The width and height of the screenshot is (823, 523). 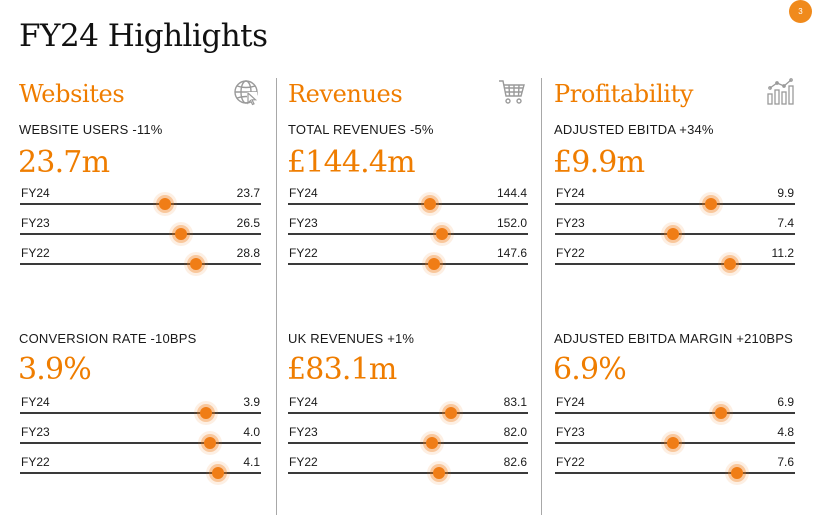 What do you see at coordinates (246, 93) in the screenshot?
I see `globe-icon` at bounding box center [246, 93].